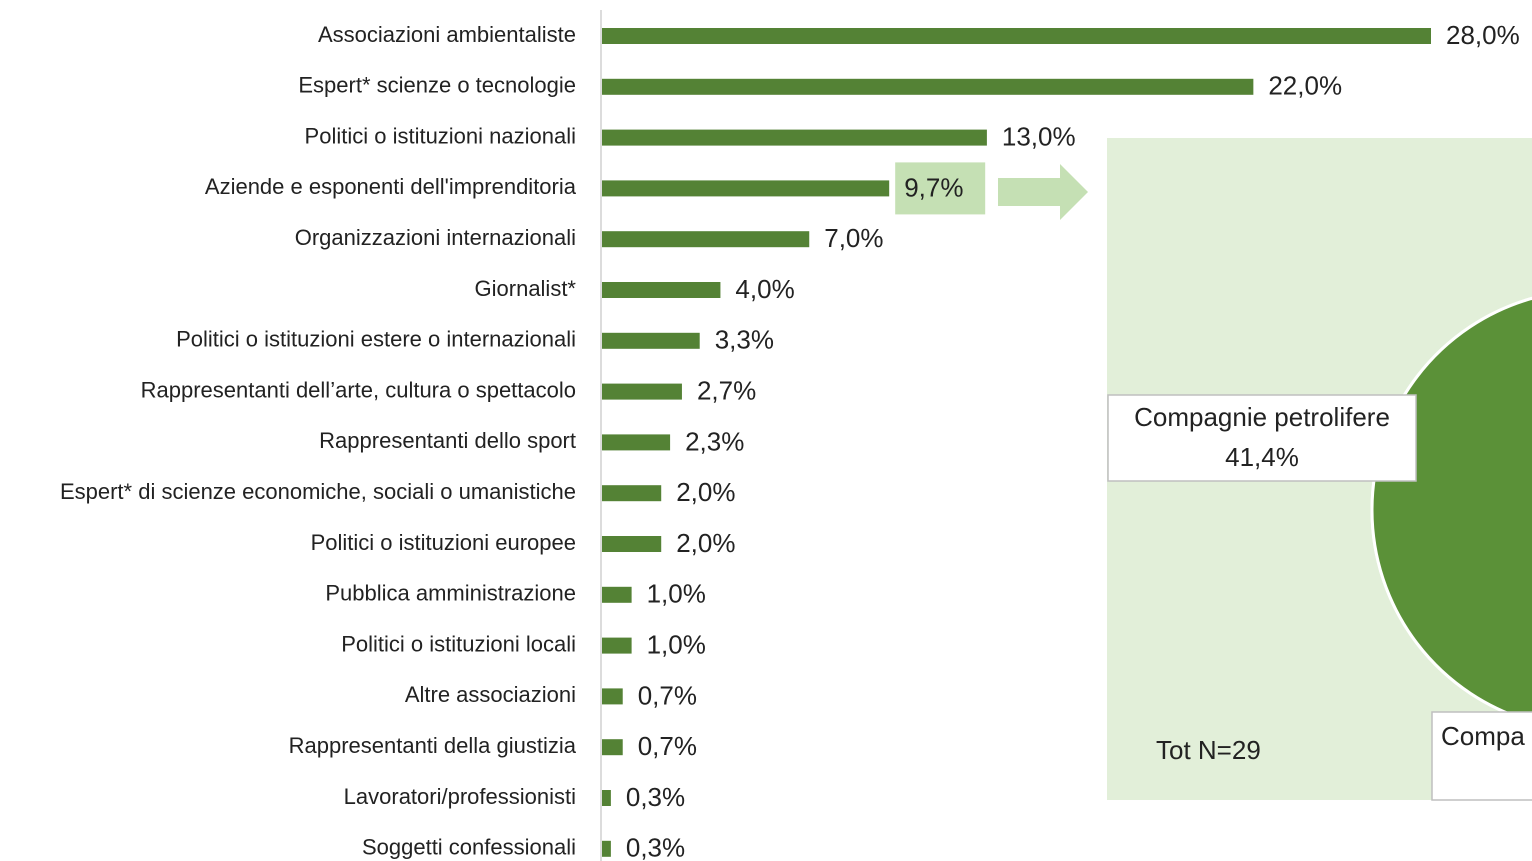 Image resolution: width=1532 pixels, height=861 pixels. Describe the element at coordinates (1043, 192) in the screenshot. I see `arrow` at that location.